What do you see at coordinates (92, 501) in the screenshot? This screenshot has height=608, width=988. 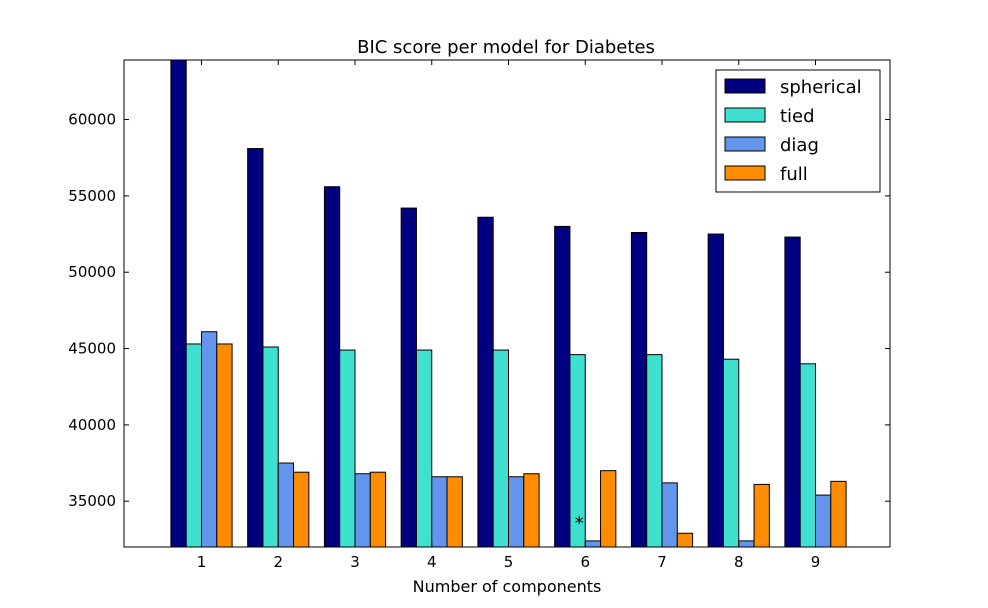 I see `y-tick-label: 35000` at bounding box center [92, 501].